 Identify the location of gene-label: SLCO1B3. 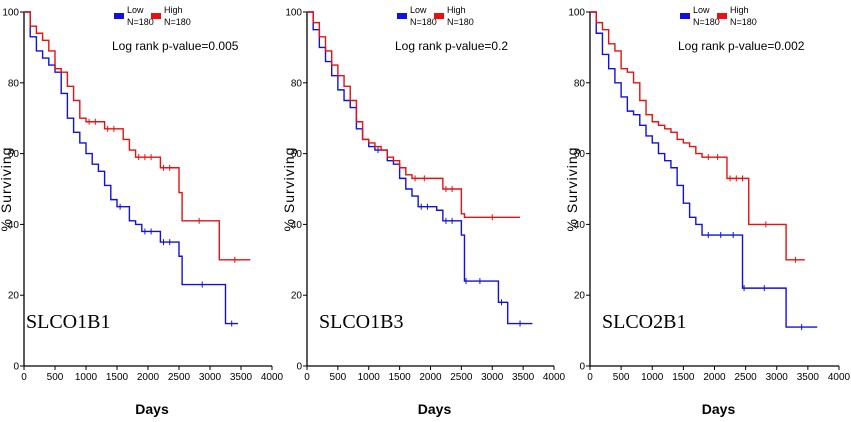
(361, 322).